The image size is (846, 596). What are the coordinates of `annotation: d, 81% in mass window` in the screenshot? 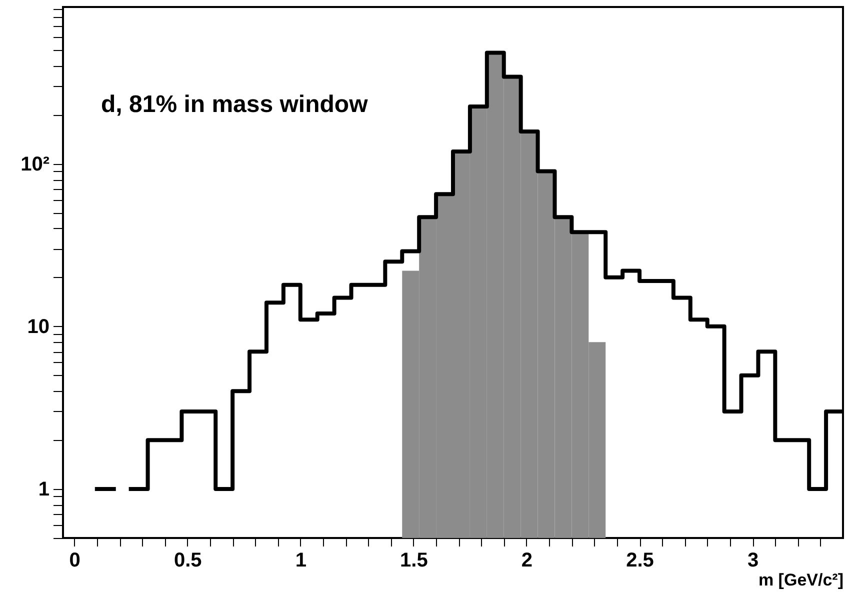 It's located at (234, 104).